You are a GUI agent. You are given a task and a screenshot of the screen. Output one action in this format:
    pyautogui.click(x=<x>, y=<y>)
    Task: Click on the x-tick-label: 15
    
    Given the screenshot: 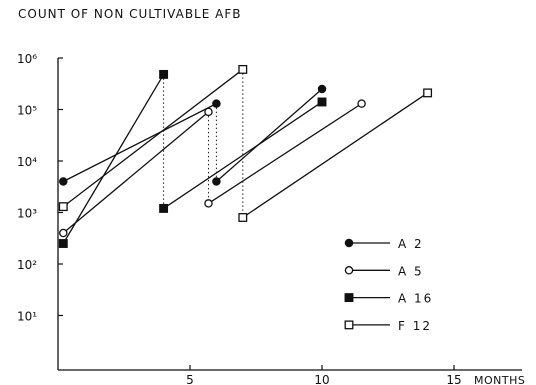 What is the action you would take?
    pyautogui.click(x=453, y=379)
    